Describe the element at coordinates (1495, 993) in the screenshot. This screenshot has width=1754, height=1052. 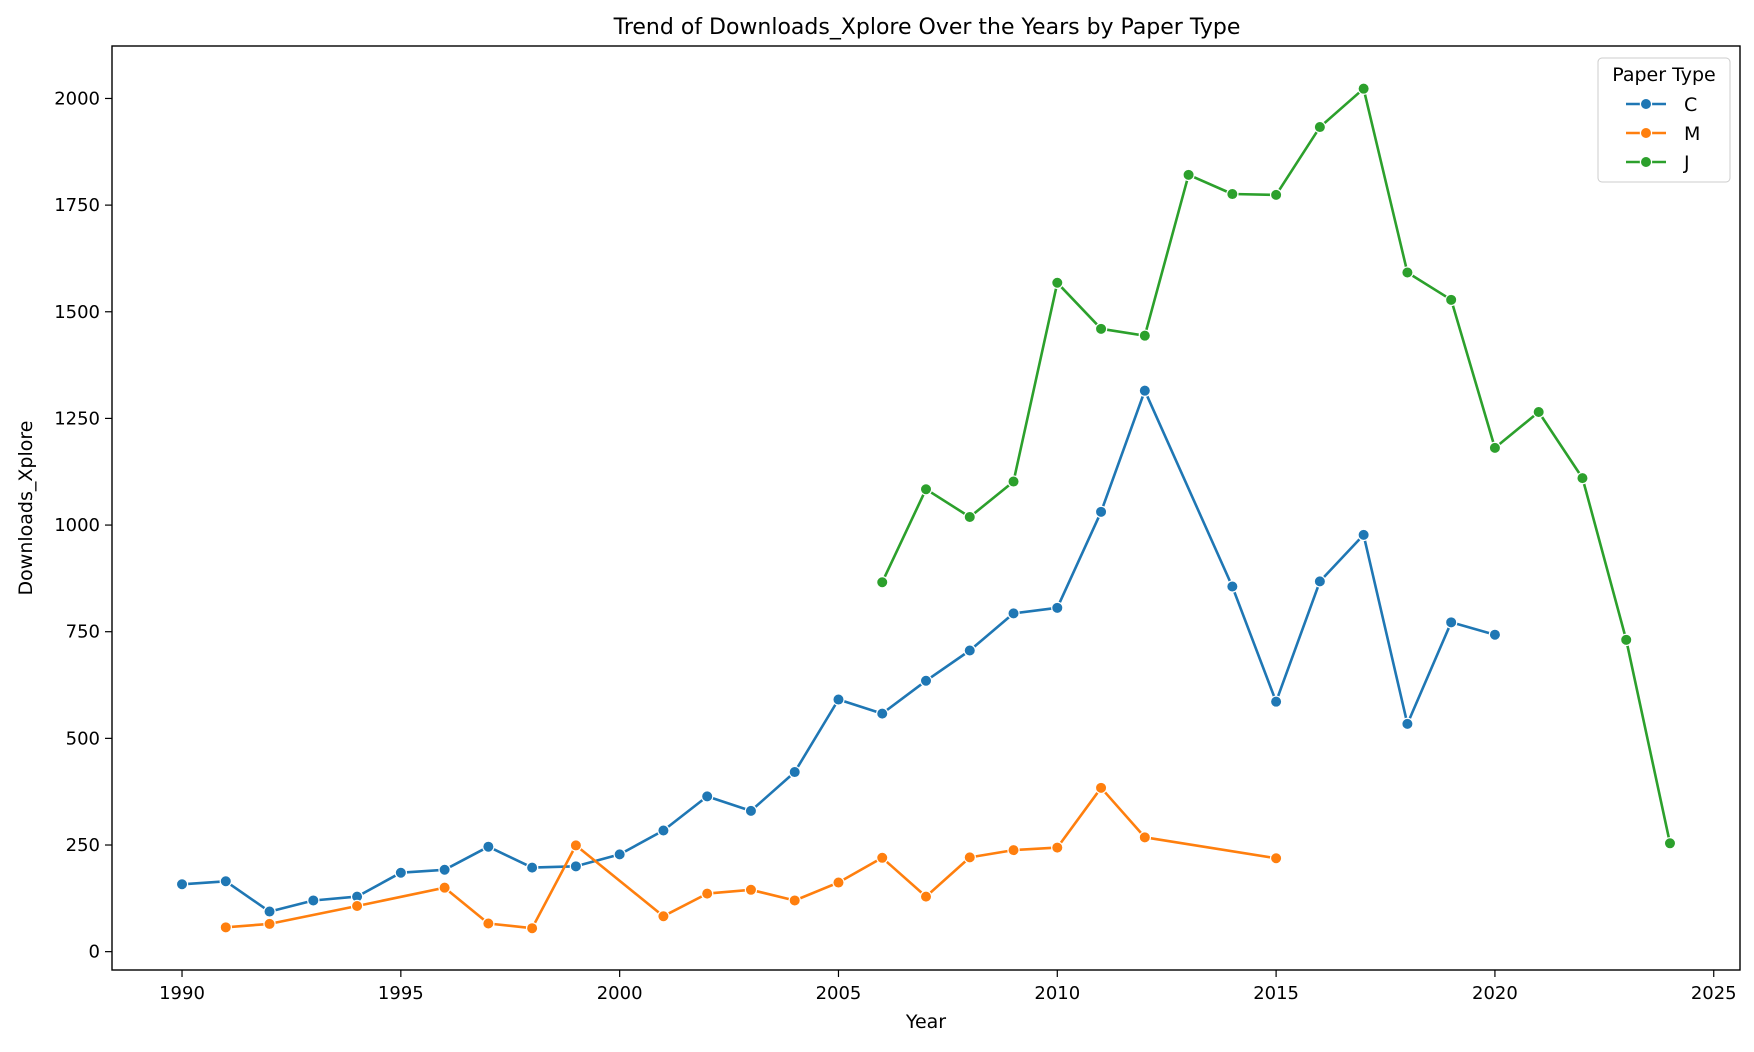
I see `x-tick-label: 2020` at that location.